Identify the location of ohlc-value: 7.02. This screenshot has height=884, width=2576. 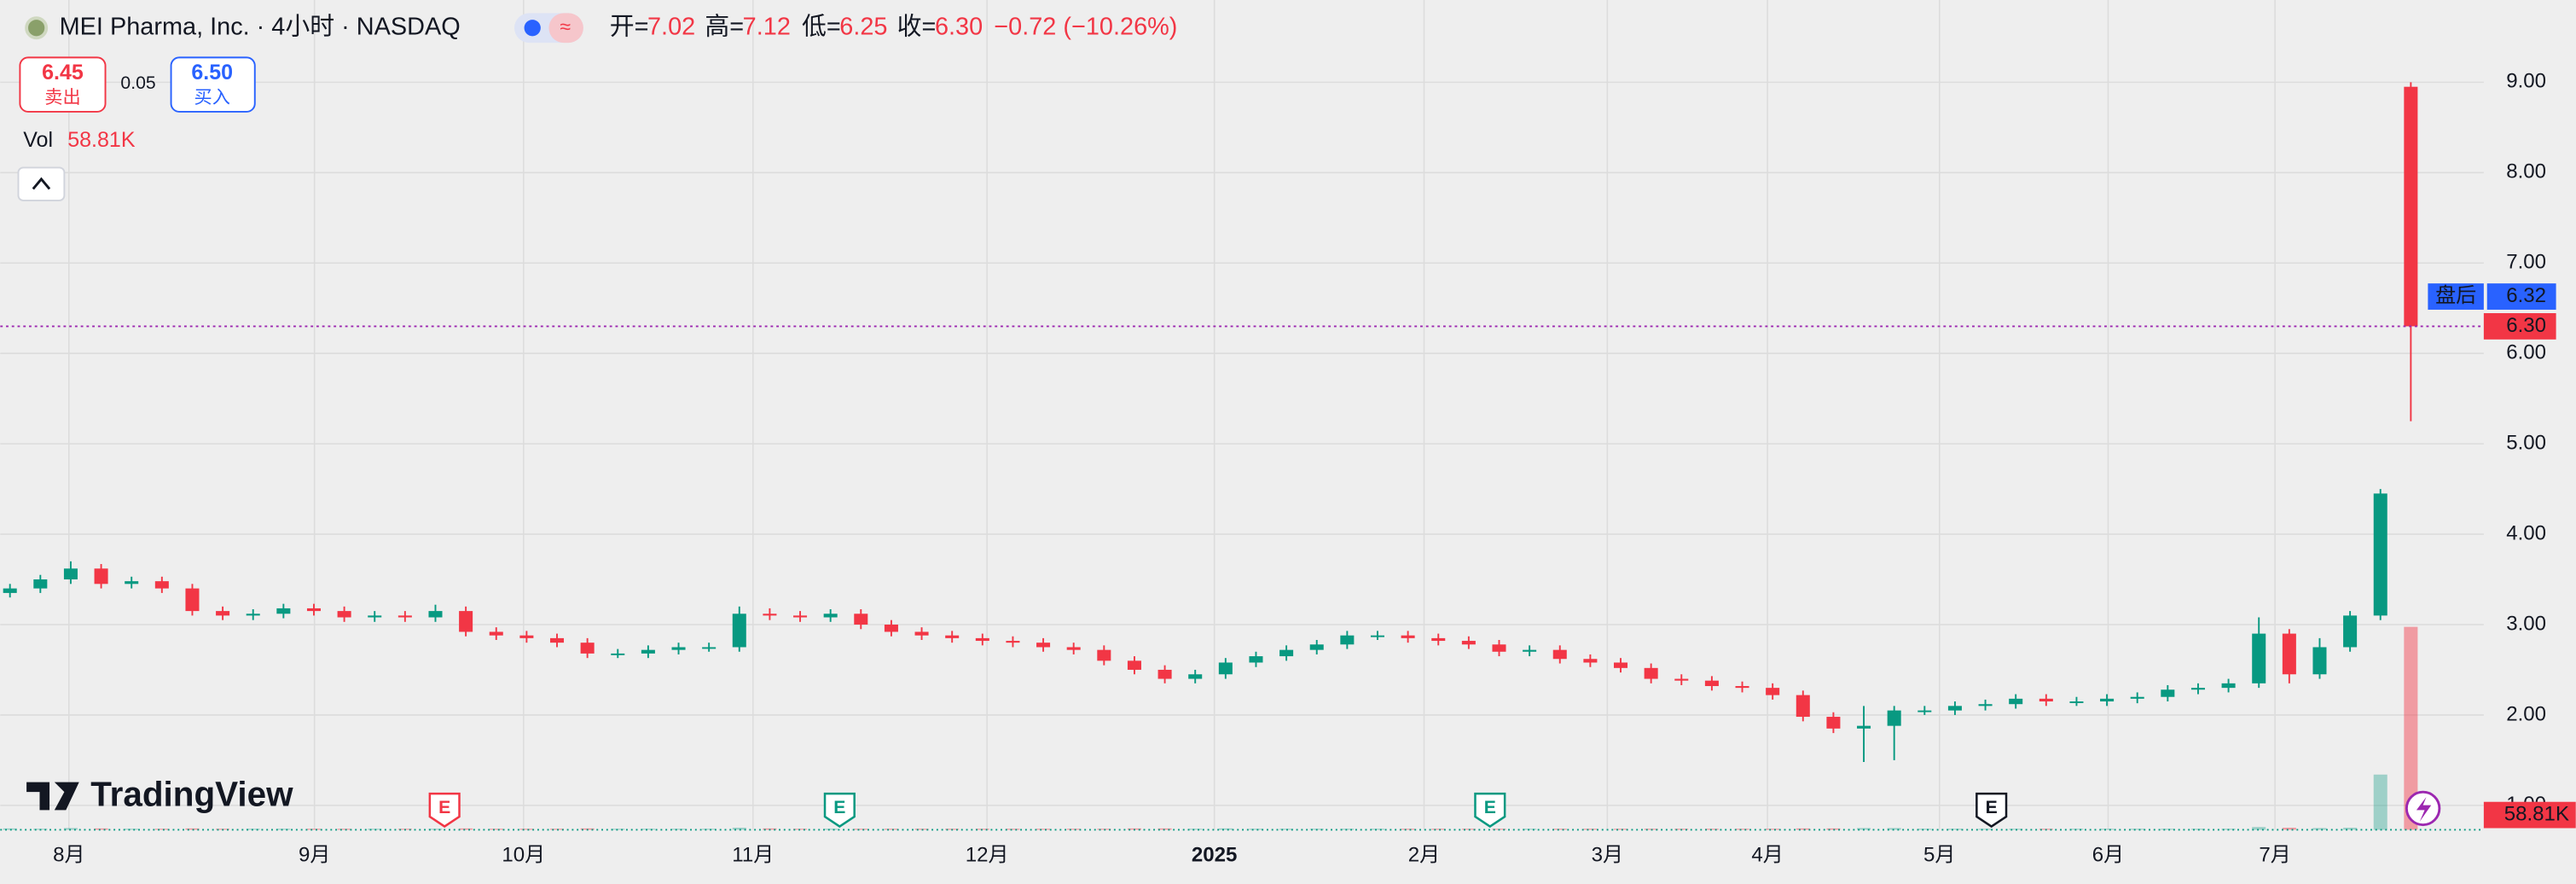
(671, 26).